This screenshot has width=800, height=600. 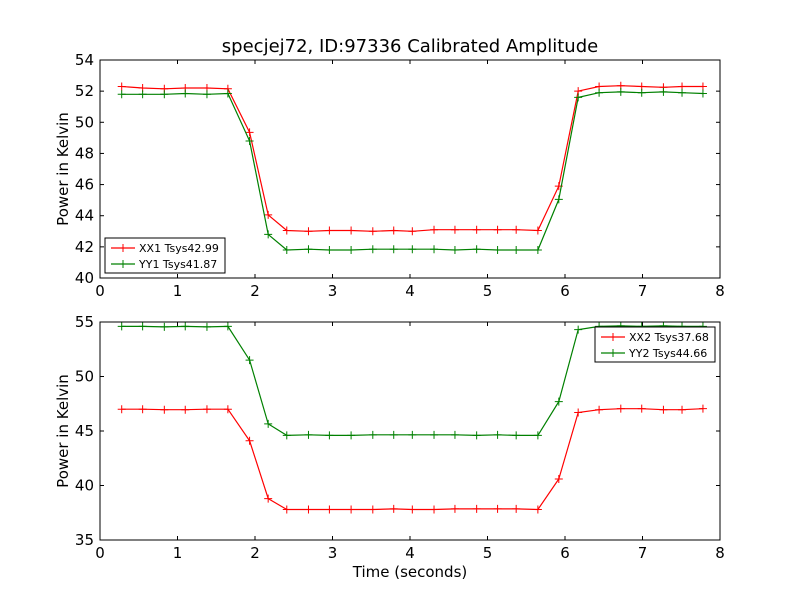 I want to click on y-tick-label: 42, so click(x=84, y=247).